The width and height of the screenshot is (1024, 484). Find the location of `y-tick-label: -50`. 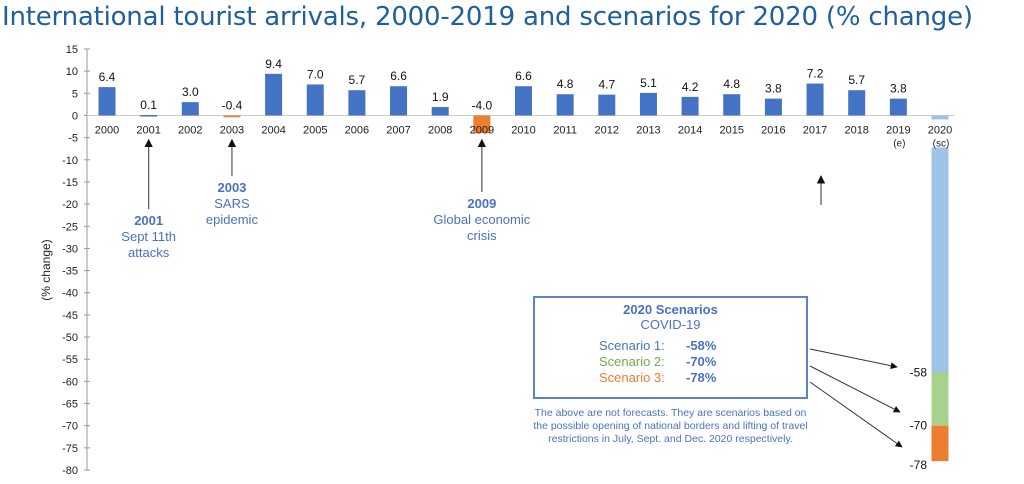

y-tick-label: -50 is located at coordinates (70, 338).